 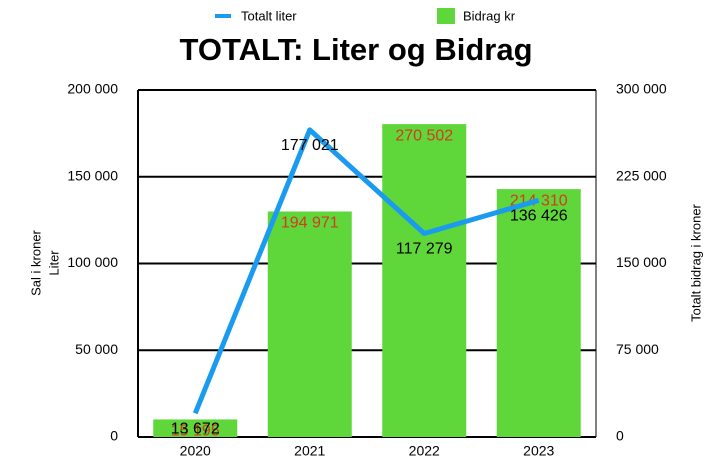 I want to click on bar-value-label: 270 502, so click(x=424, y=135).